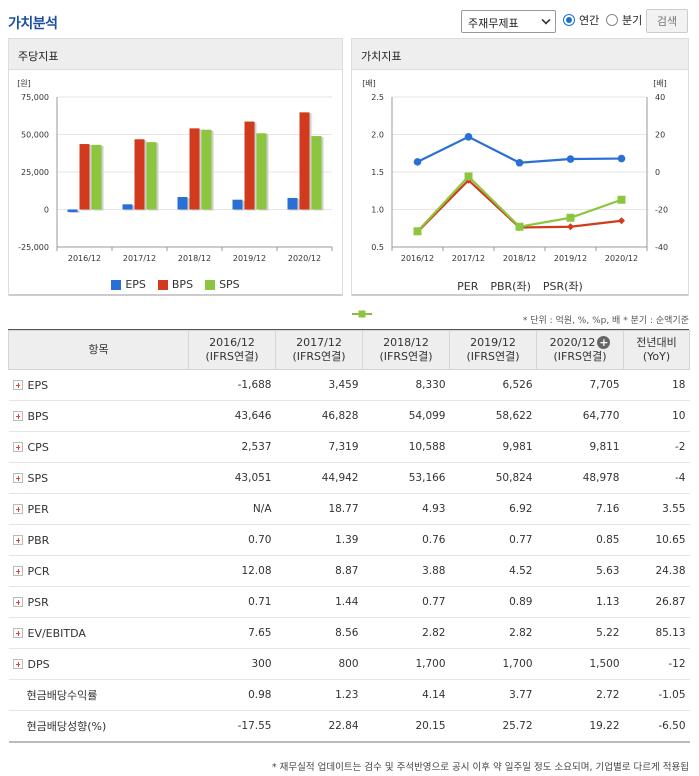  I want to click on legend-item-per: PER, so click(415, 298).